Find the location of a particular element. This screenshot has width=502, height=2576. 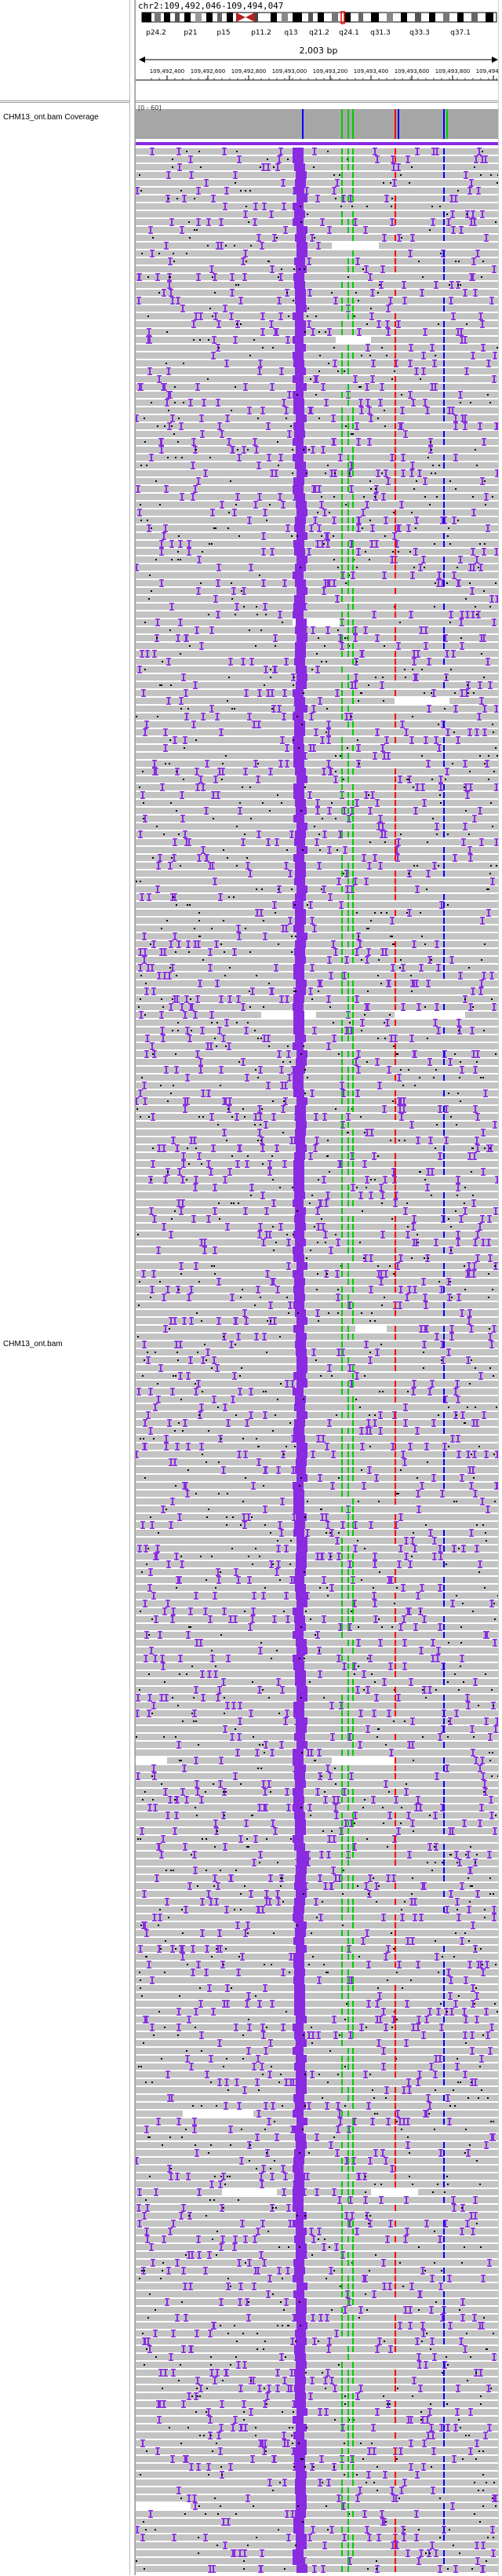

coverage-allele-bar is located at coordinates (348, 124).